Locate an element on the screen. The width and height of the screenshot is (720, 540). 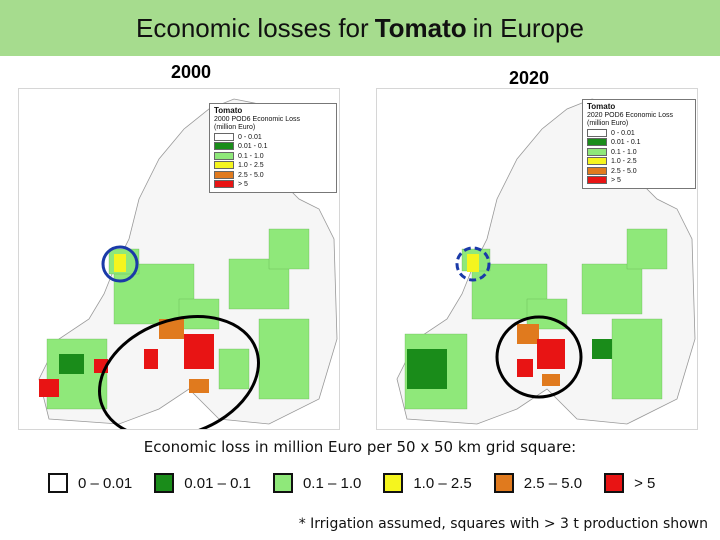
legend-item-0: 0 – 0.01 is located at coordinates (90, 483).